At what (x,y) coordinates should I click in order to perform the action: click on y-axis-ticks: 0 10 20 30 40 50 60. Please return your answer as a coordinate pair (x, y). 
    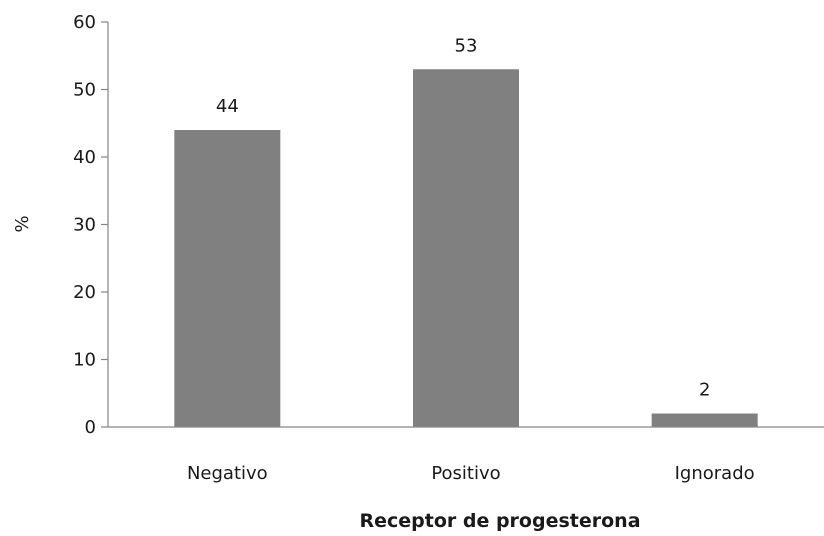
    Looking at the image, I should click on (90, 225).